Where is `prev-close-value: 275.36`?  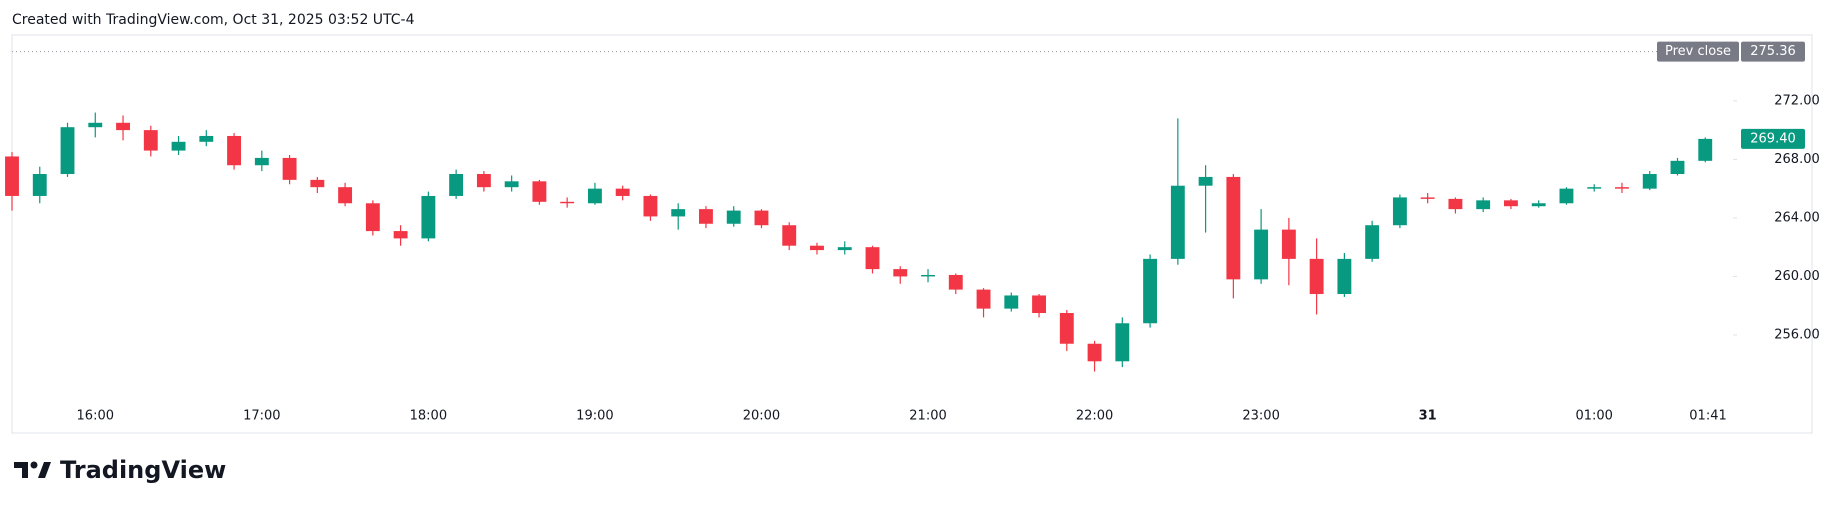 prev-close-value: 275.36 is located at coordinates (1773, 51).